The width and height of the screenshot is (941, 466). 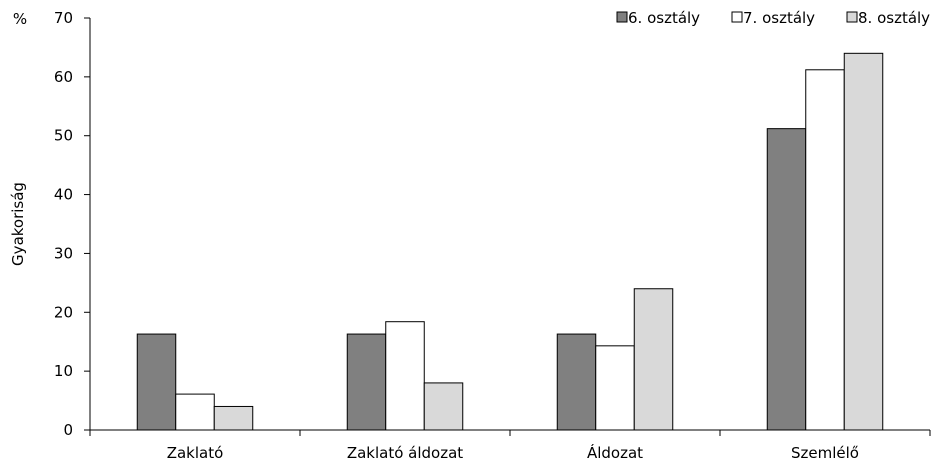 I want to click on legend-label: 7. osztály, so click(x=779, y=18).